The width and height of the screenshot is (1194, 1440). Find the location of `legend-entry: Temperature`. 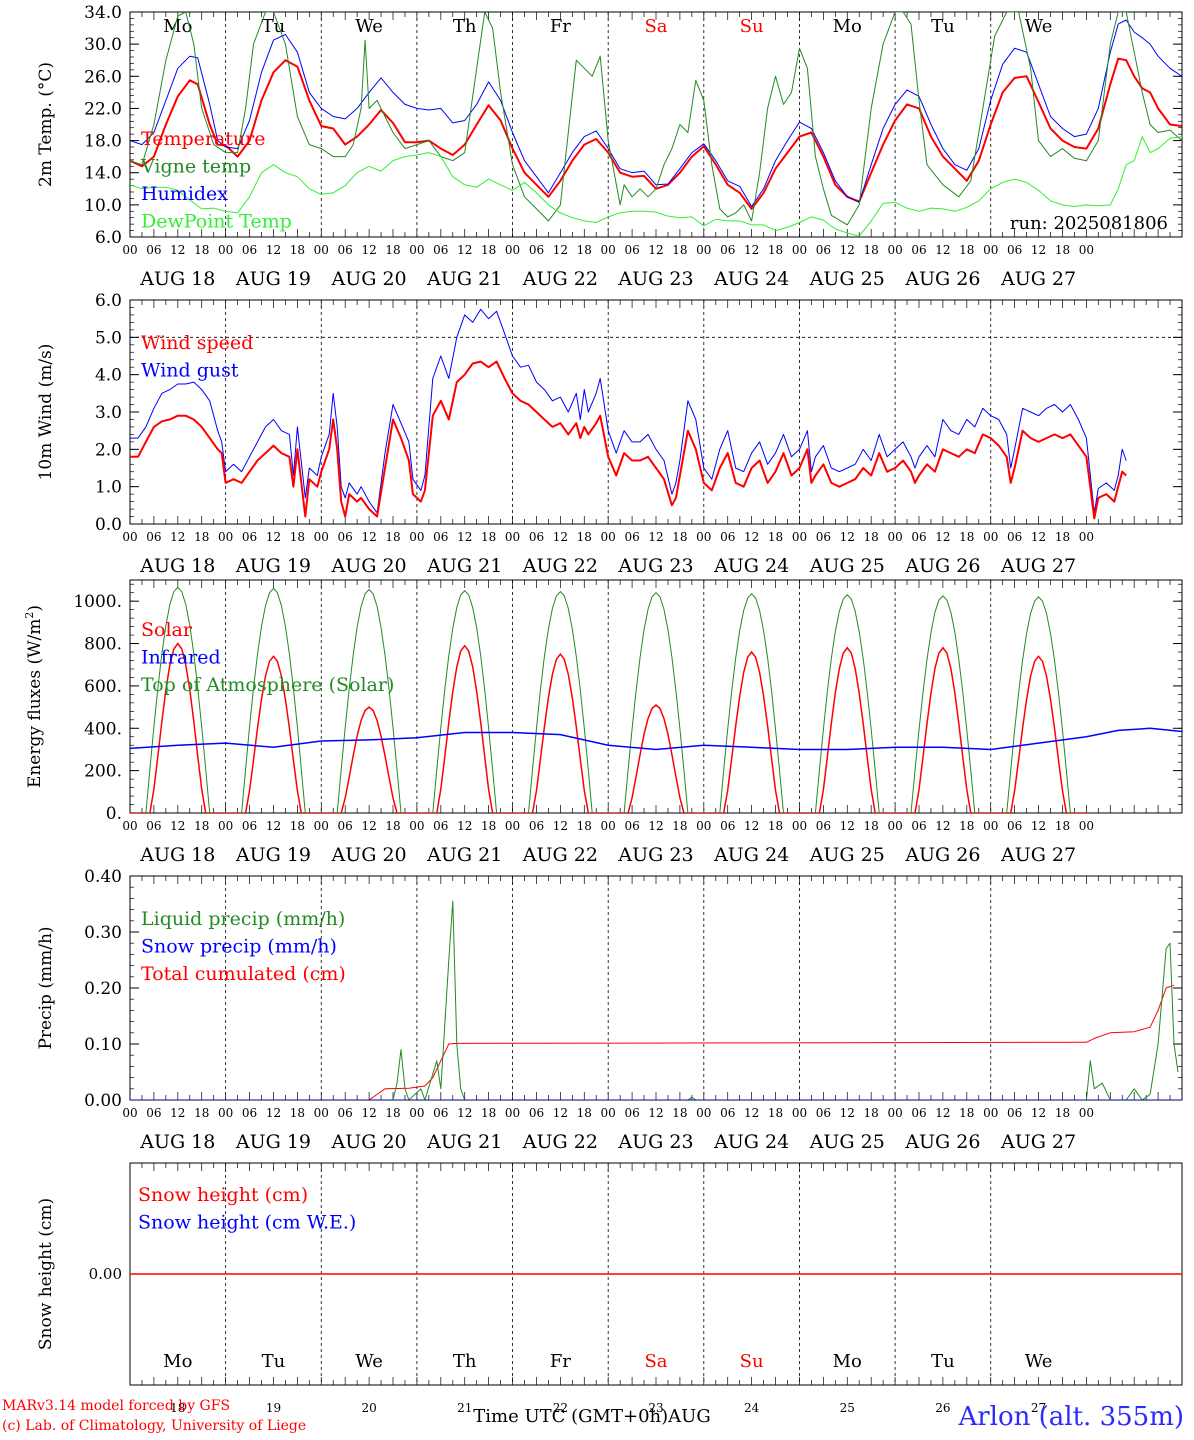

legend-entry: Temperature is located at coordinates (203, 139).